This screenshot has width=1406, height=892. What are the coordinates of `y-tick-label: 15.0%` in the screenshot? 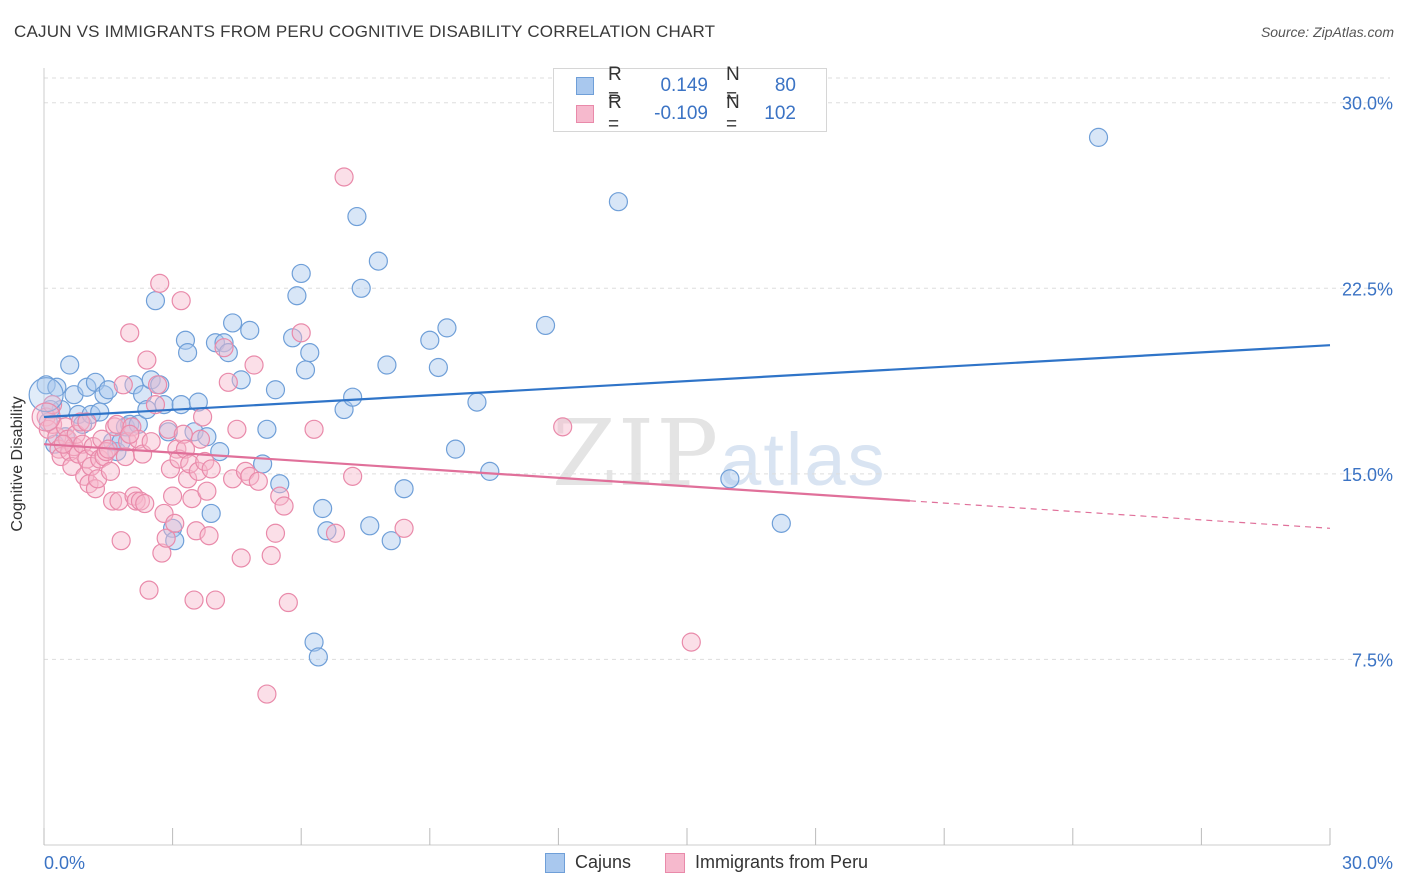 It's located at (1367, 475).